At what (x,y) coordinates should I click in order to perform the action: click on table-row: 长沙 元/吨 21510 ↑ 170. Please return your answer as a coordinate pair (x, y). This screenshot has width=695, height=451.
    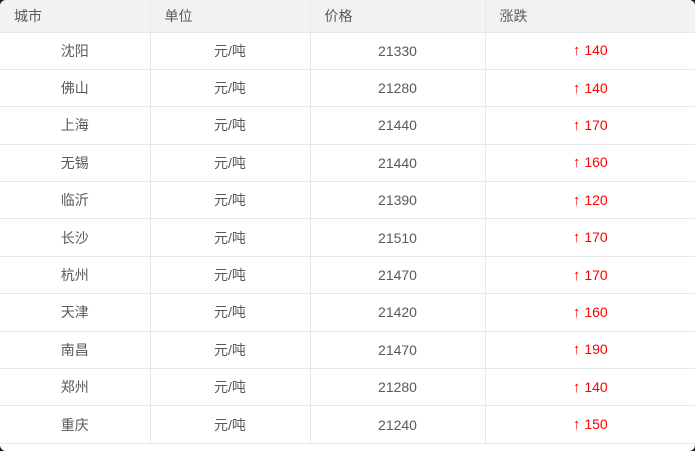
    Looking at the image, I should click on (347, 237).